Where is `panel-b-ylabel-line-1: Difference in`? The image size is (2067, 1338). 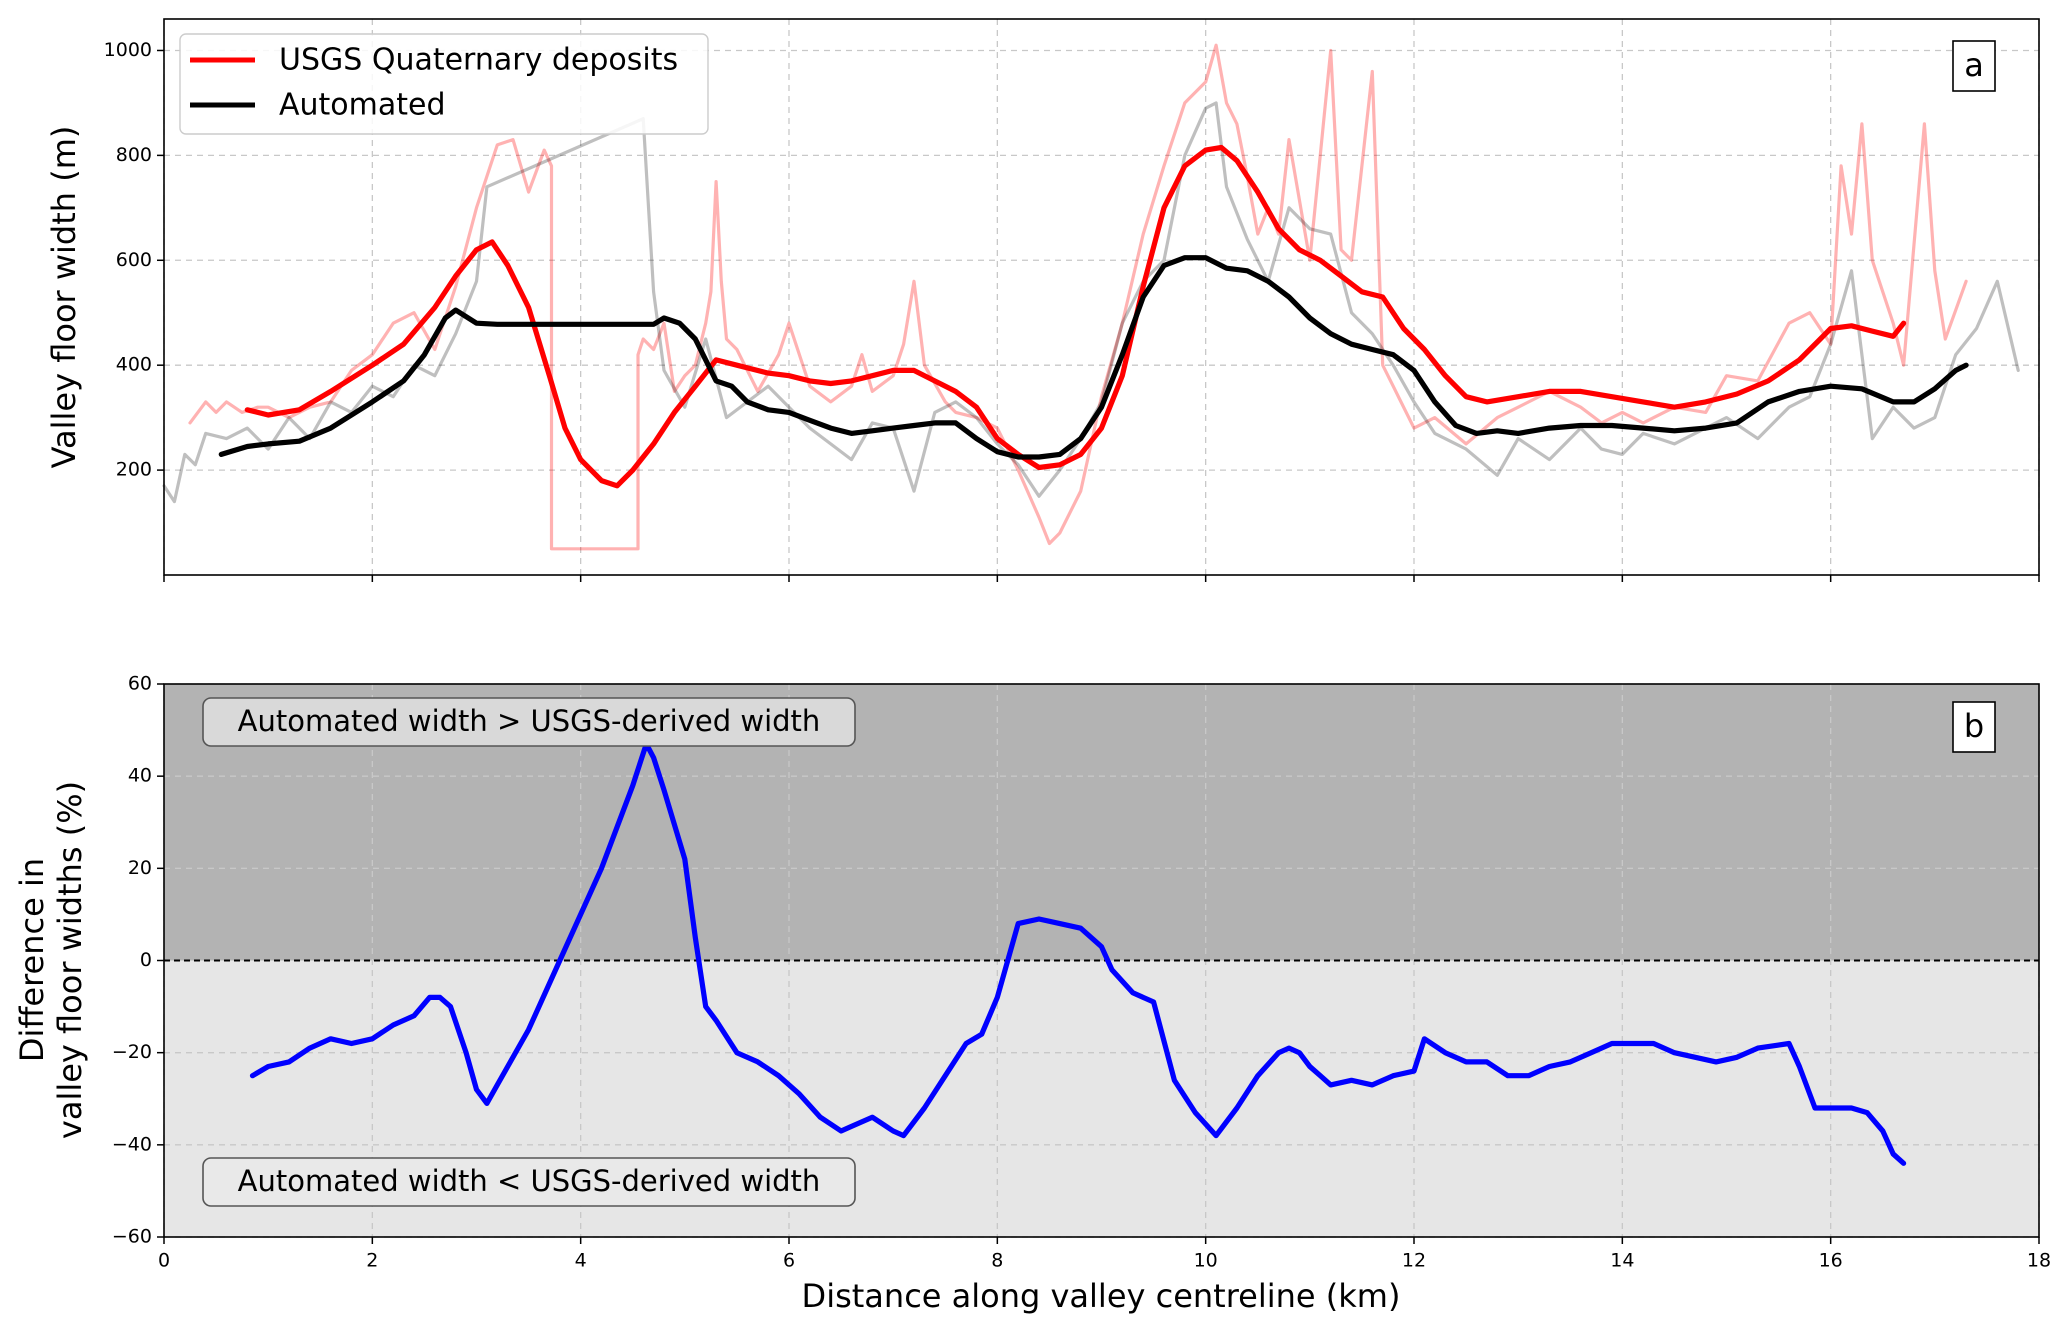 panel-b-ylabel-line-1: Difference in is located at coordinates (32, 960).